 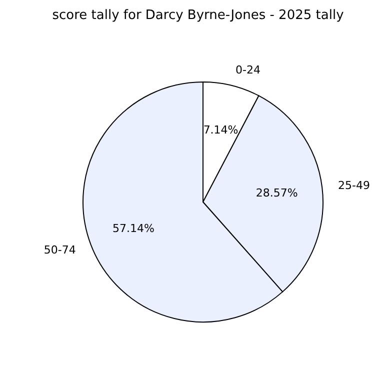 I want to click on data-label: 7.14%, so click(x=220, y=129).